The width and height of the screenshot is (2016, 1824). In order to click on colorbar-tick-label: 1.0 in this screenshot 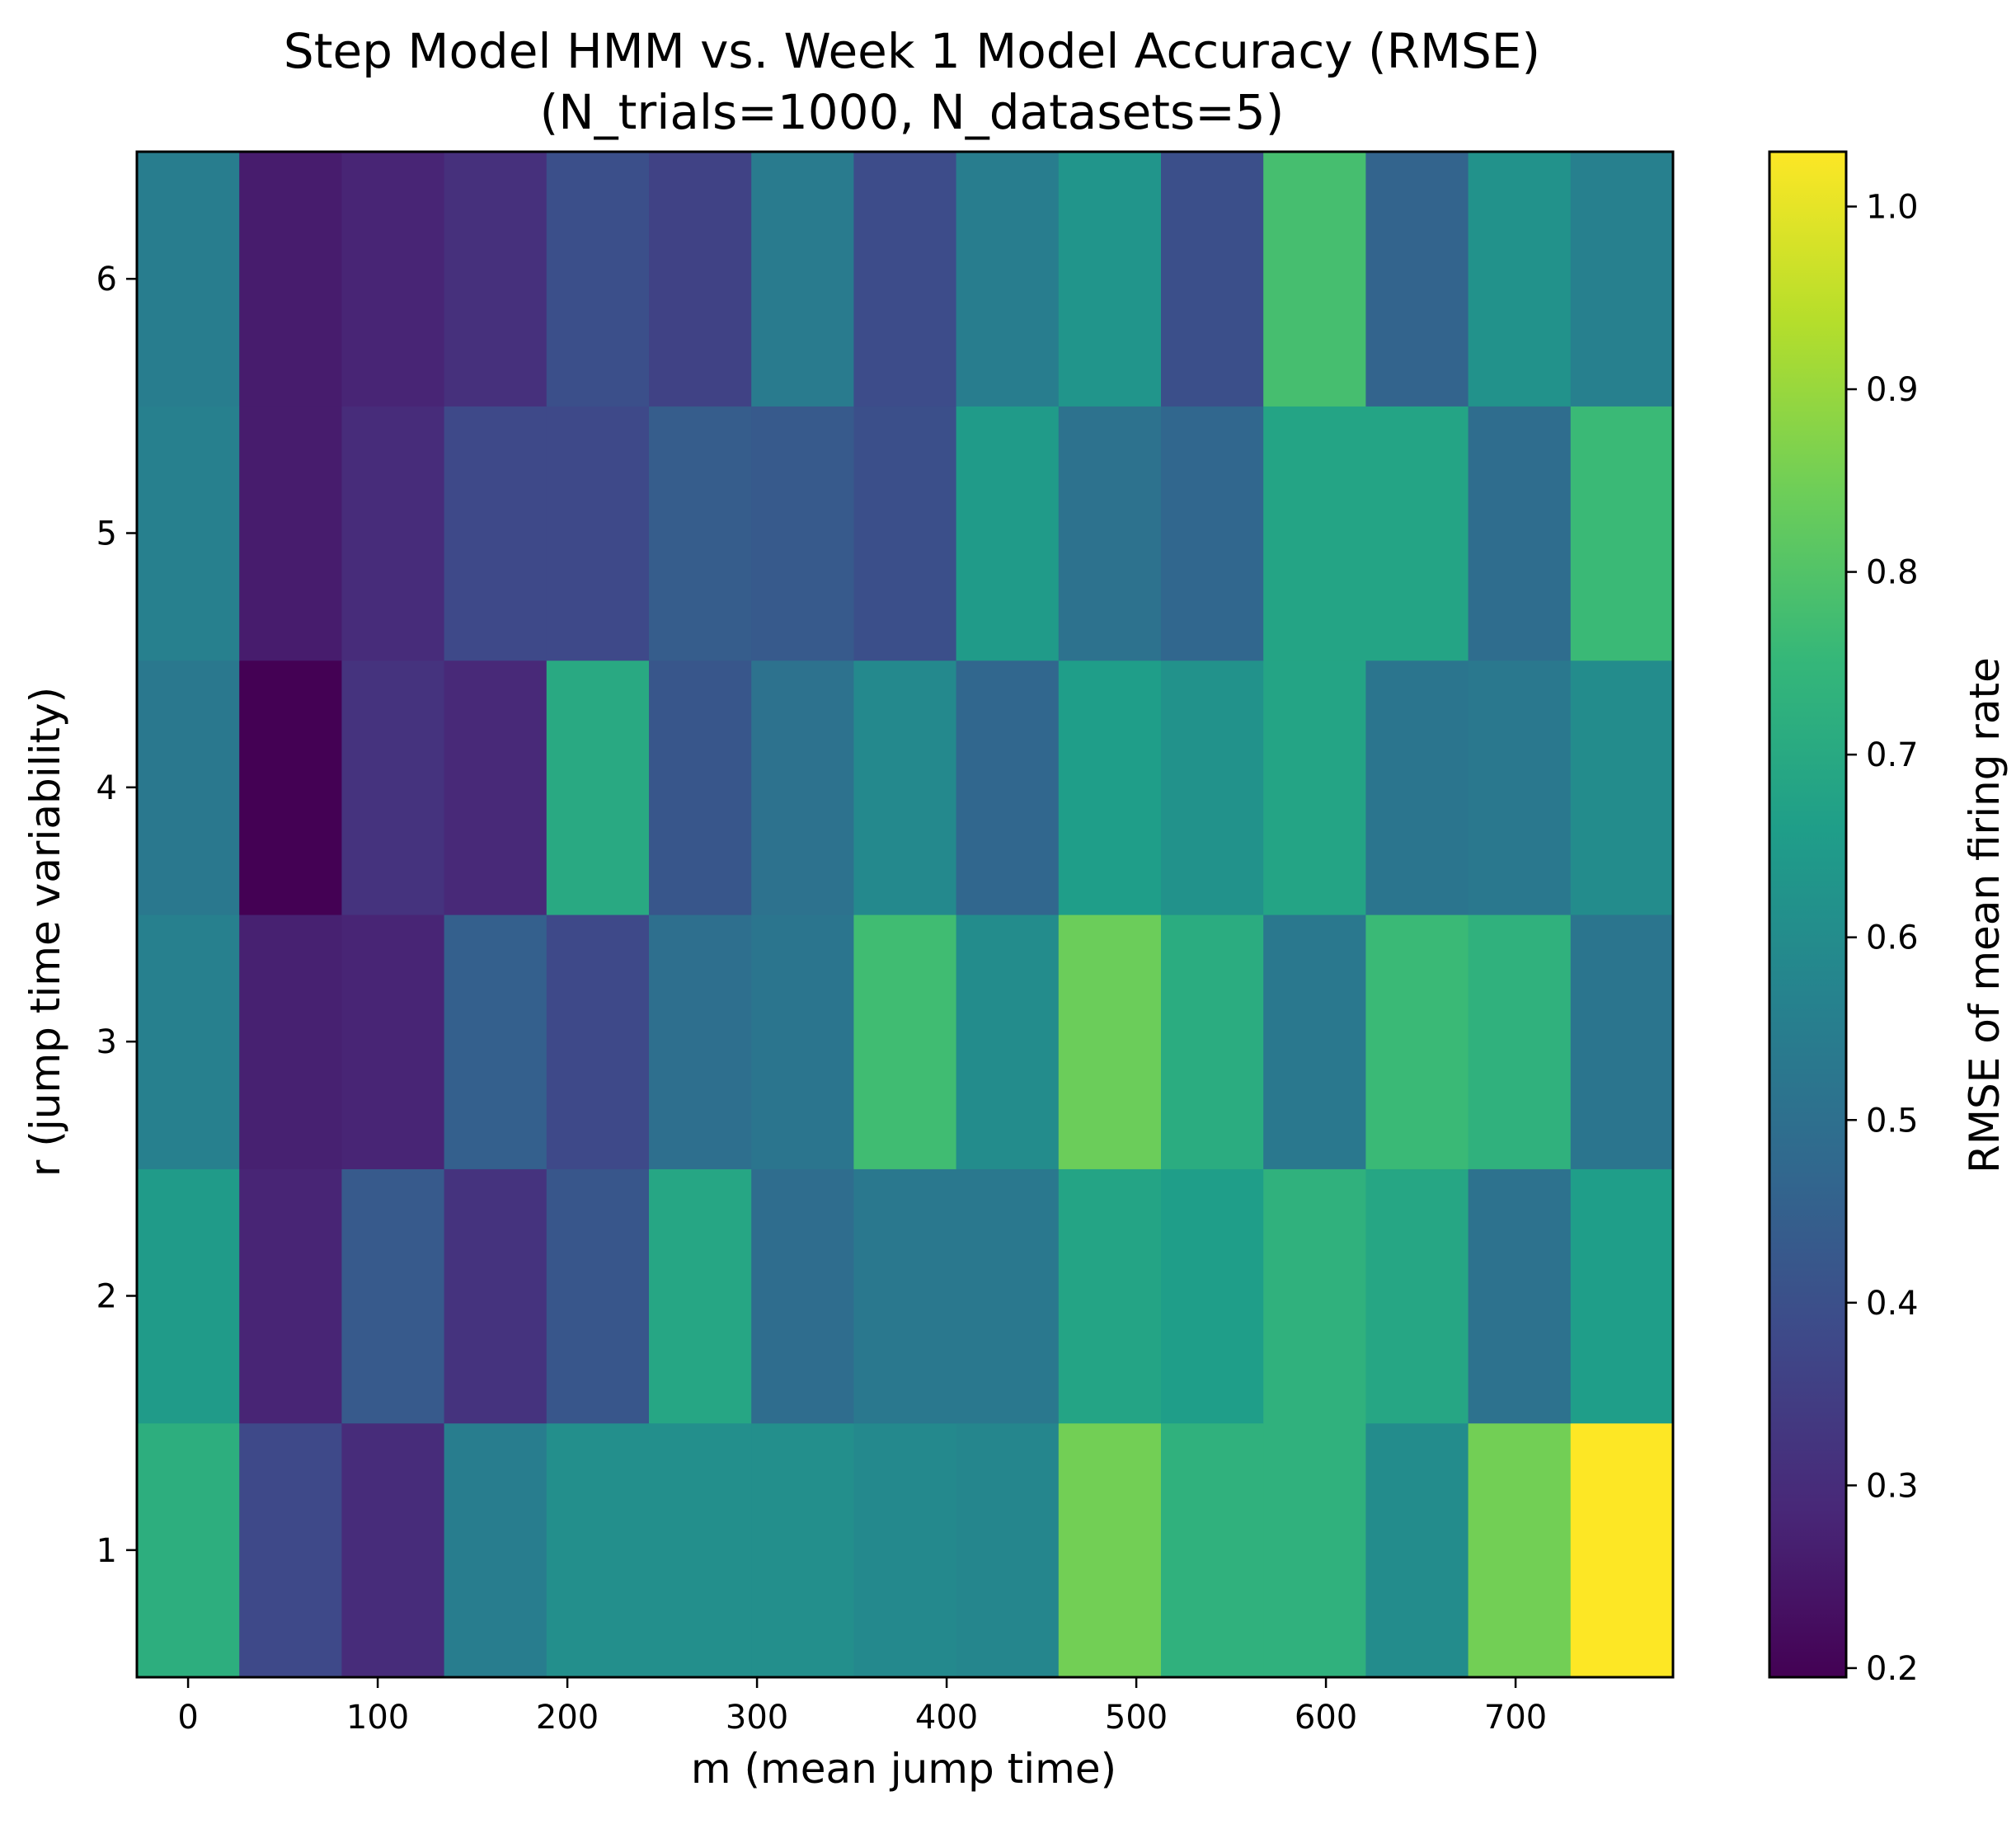, I will do `click(1893, 207)`.